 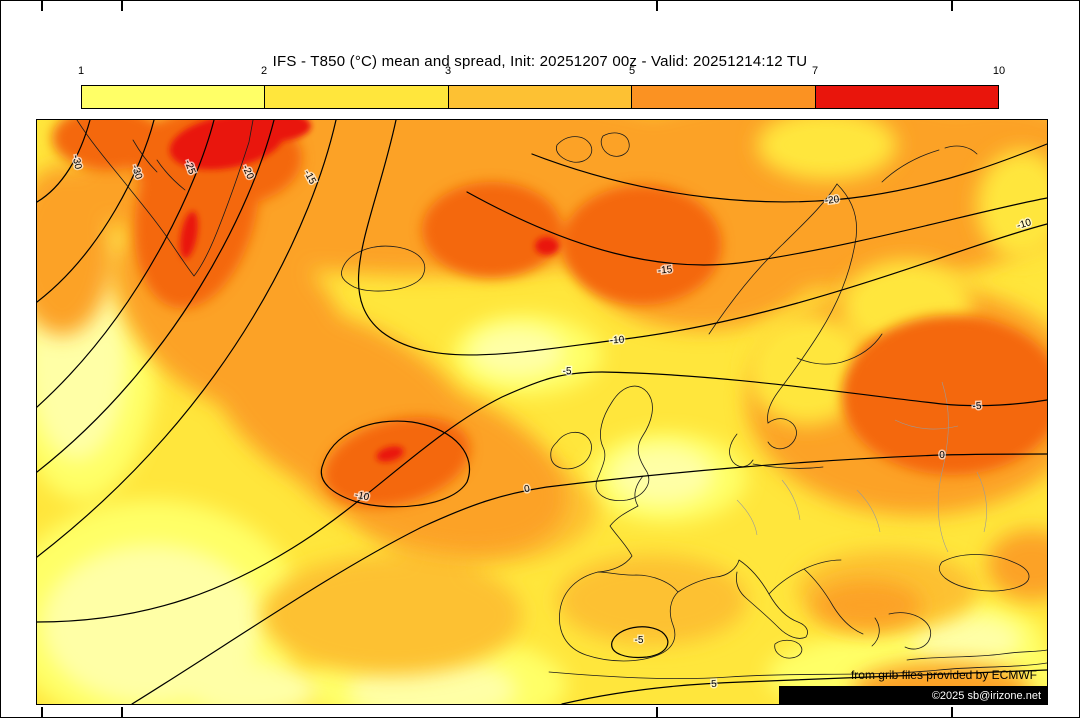 What do you see at coordinates (901, 631) in the screenshot?
I see `coastline-greece-aegean` at bounding box center [901, 631].